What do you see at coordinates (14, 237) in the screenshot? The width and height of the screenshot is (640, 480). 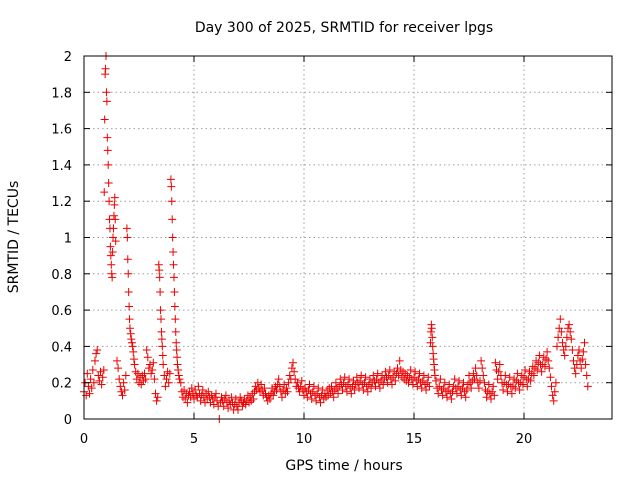 I see `y-axis-label: SRMTID / TECUs` at bounding box center [14, 237].